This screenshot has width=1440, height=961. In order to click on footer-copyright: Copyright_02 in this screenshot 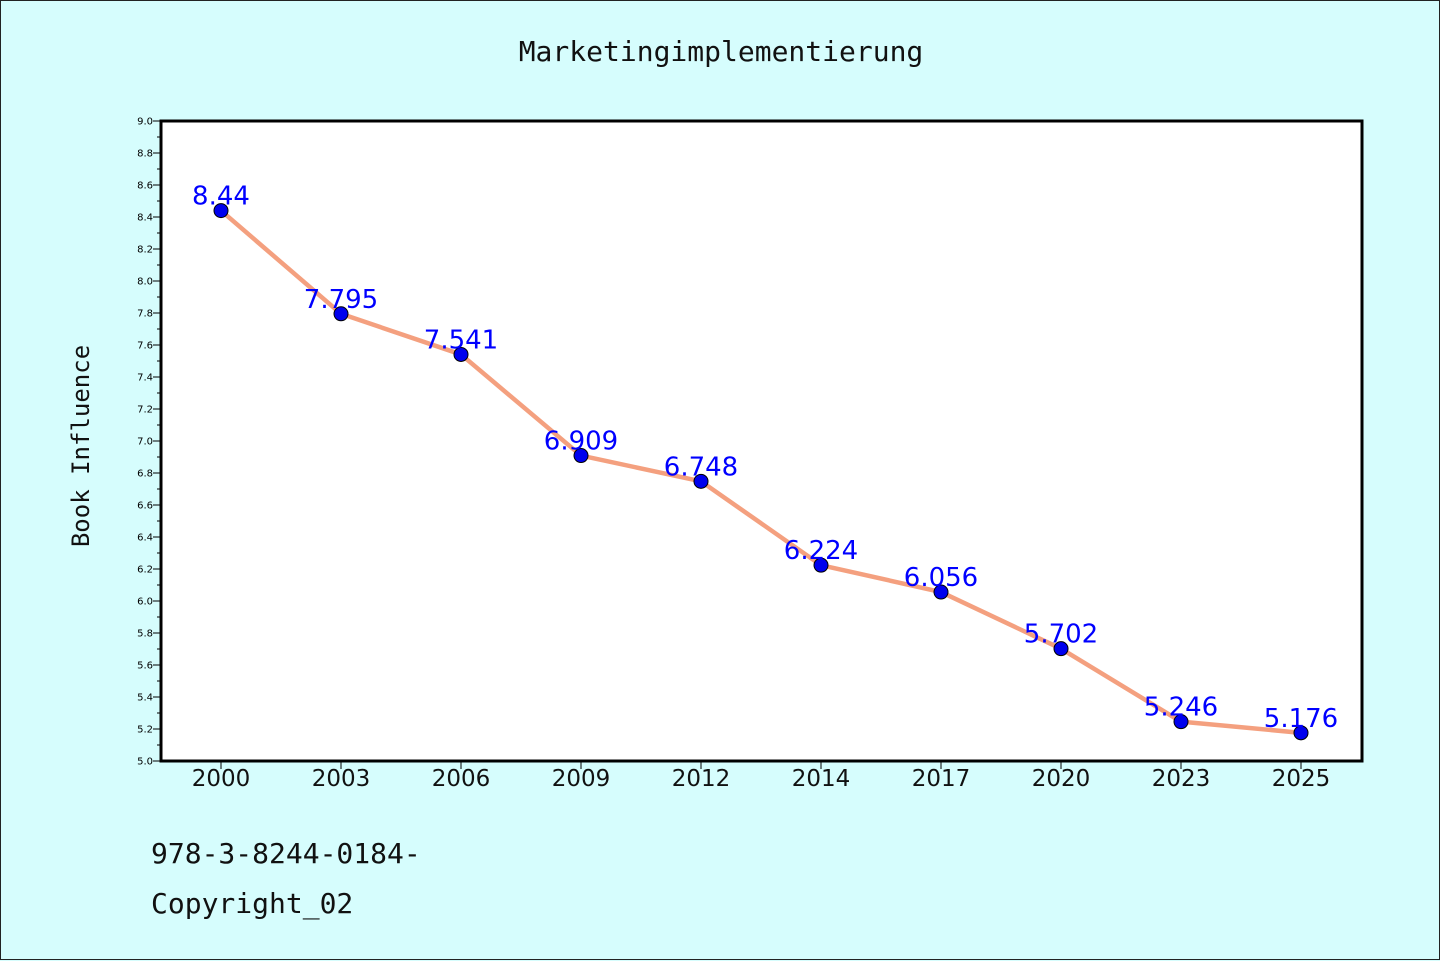, I will do `click(252, 903)`.